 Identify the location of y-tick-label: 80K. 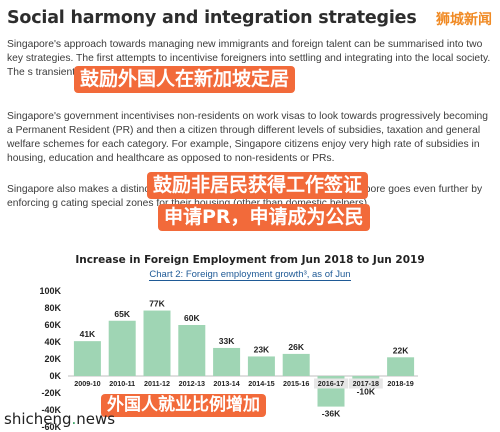
(52, 308).